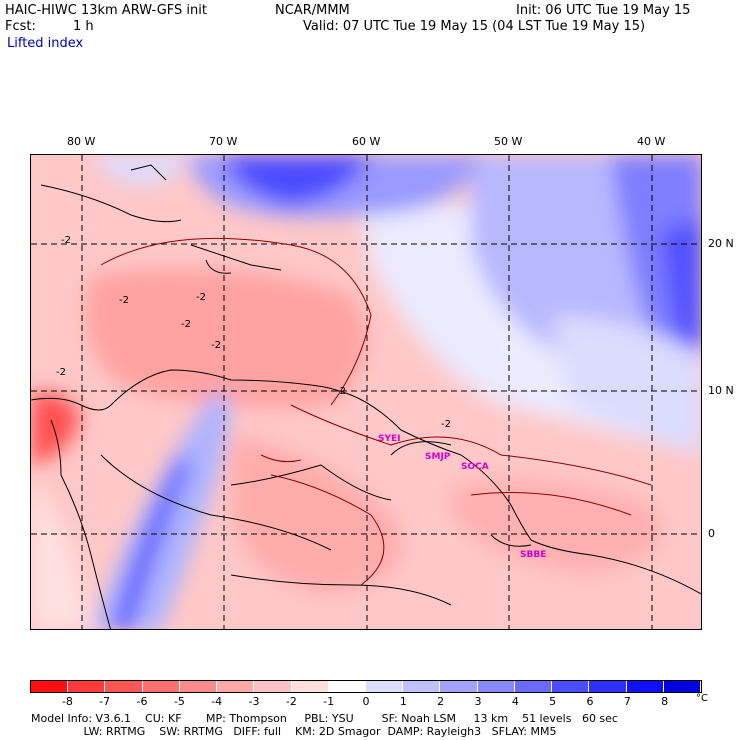  Describe the element at coordinates (403, 701) in the screenshot. I see `colorbar-tick-label: 1` at that location.